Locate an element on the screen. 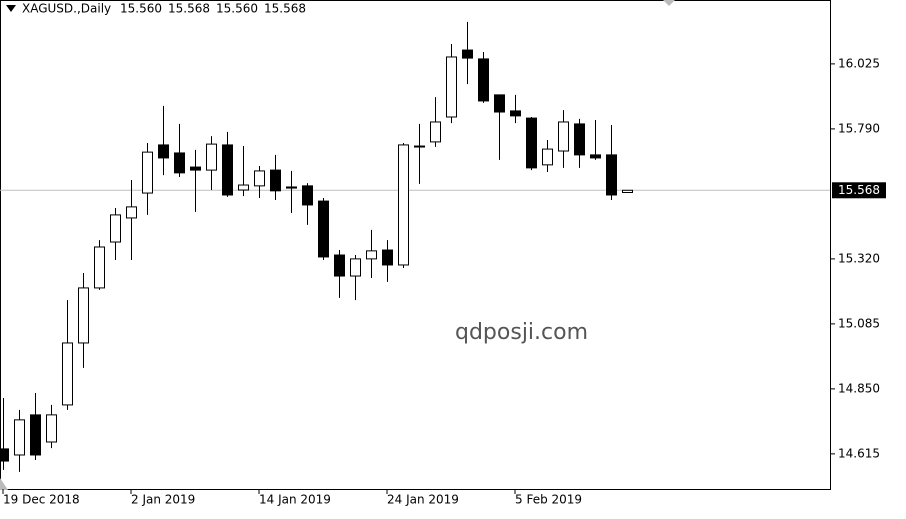  header-close: 15.568 is located at coordinates (285, 9).